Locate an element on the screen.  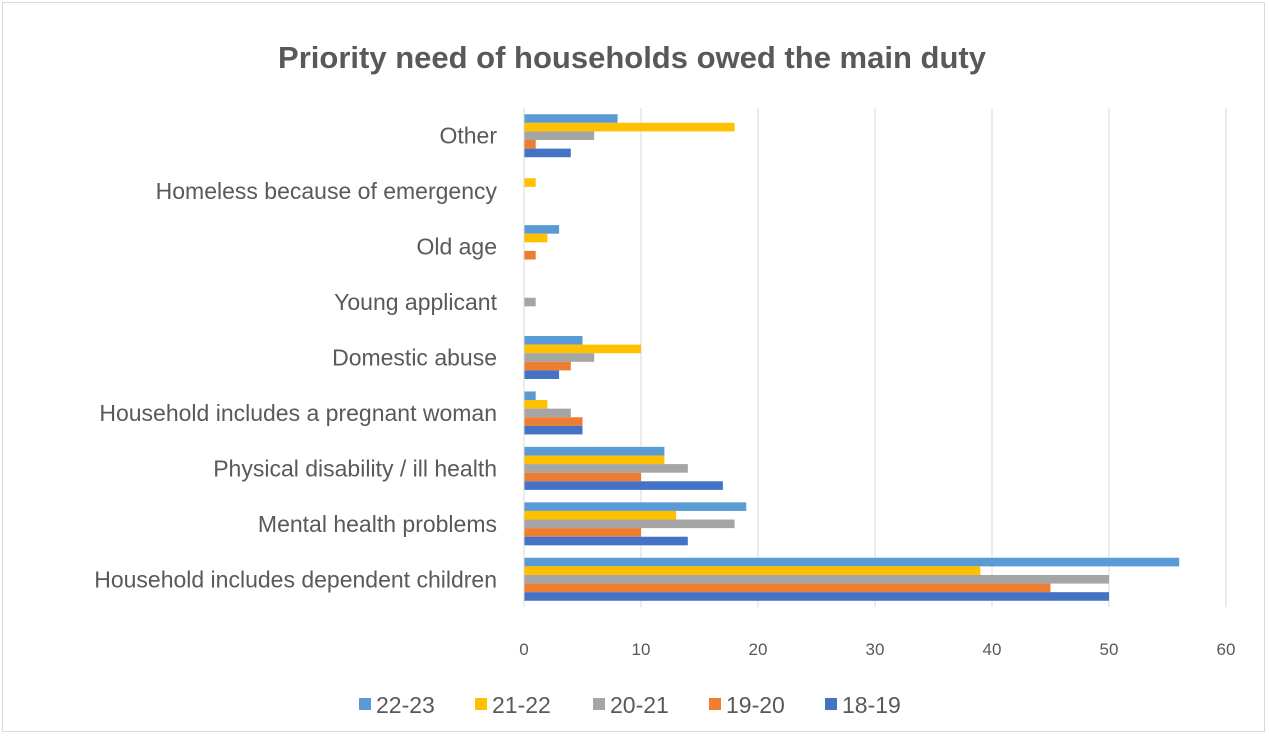
category-label: Old age is located at coordinates (456, 247).